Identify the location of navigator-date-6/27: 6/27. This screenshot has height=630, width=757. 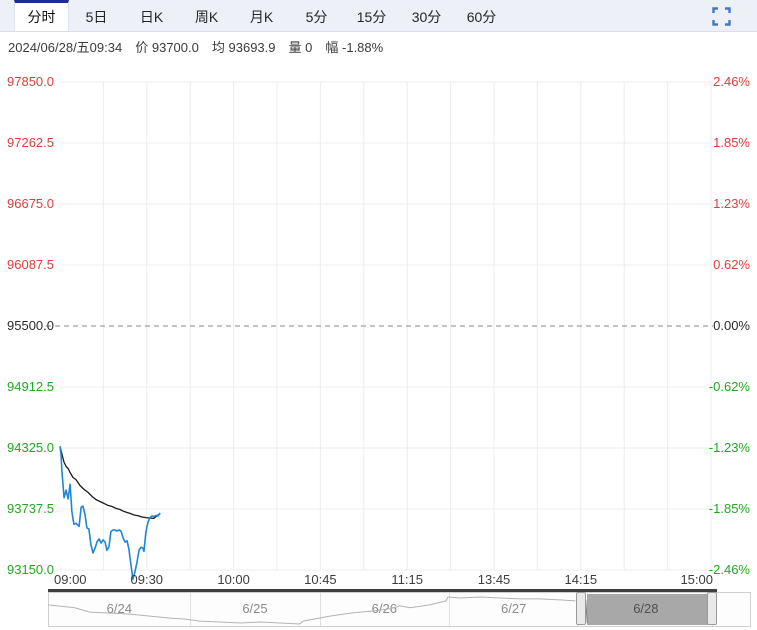
(514, 608).